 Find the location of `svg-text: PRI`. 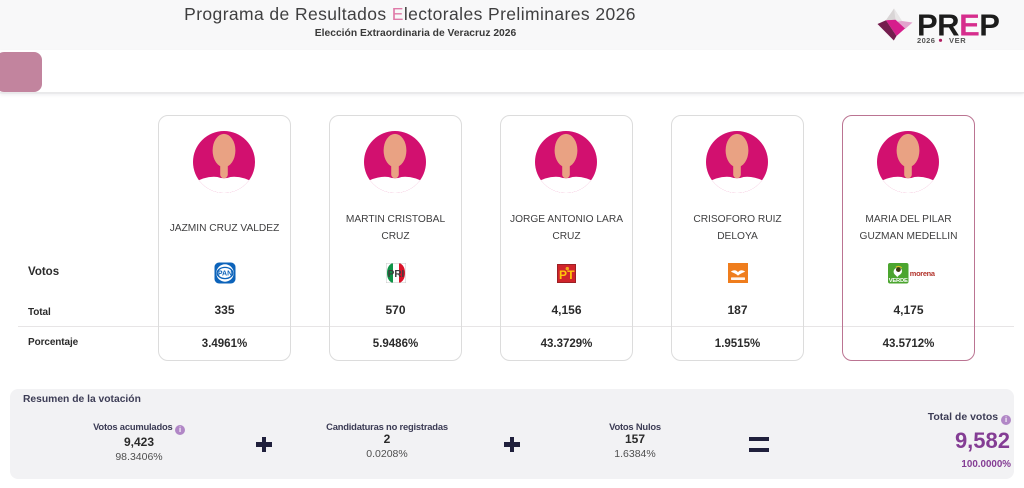

svg-text: PRI is located at coordinates (395, 274).